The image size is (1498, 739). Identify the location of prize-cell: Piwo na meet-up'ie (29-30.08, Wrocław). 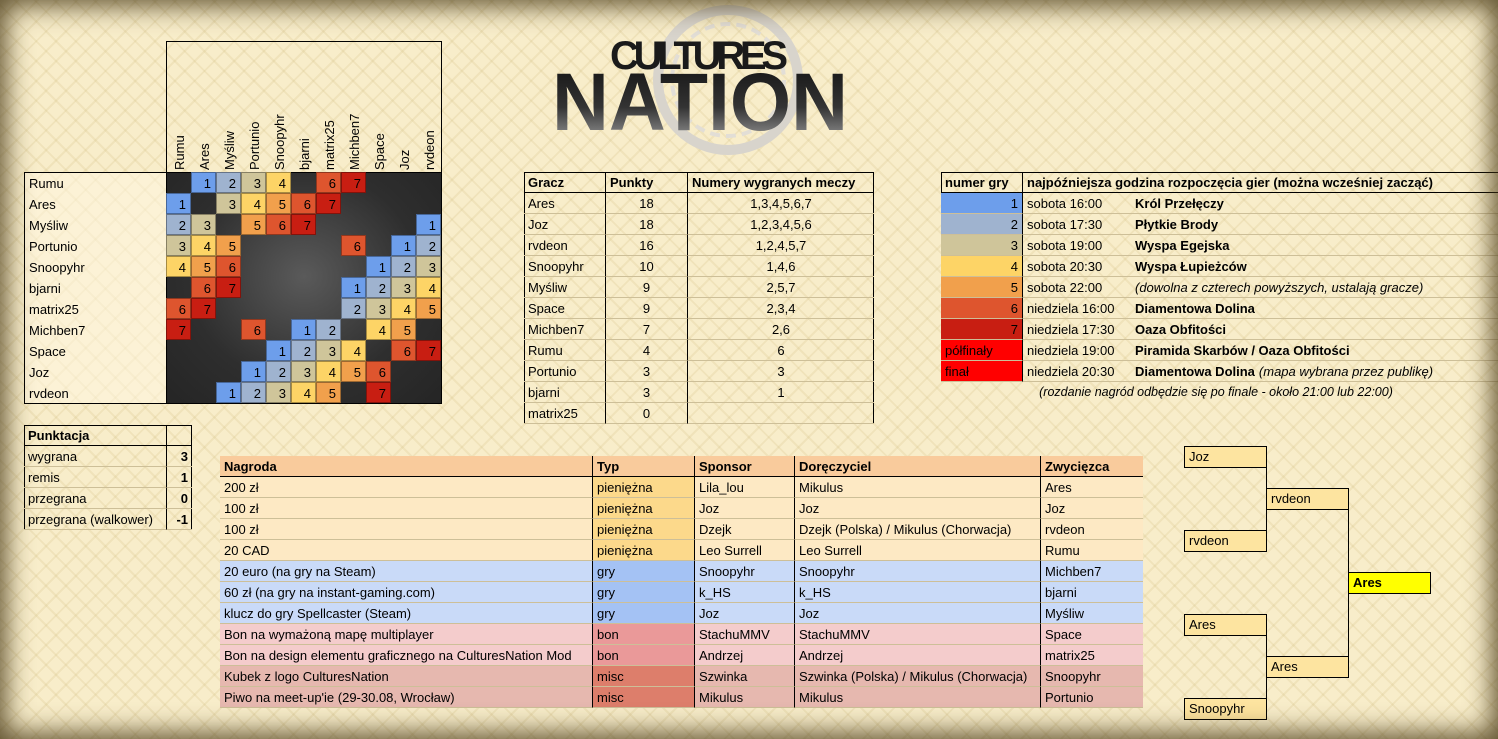
(406, 697).